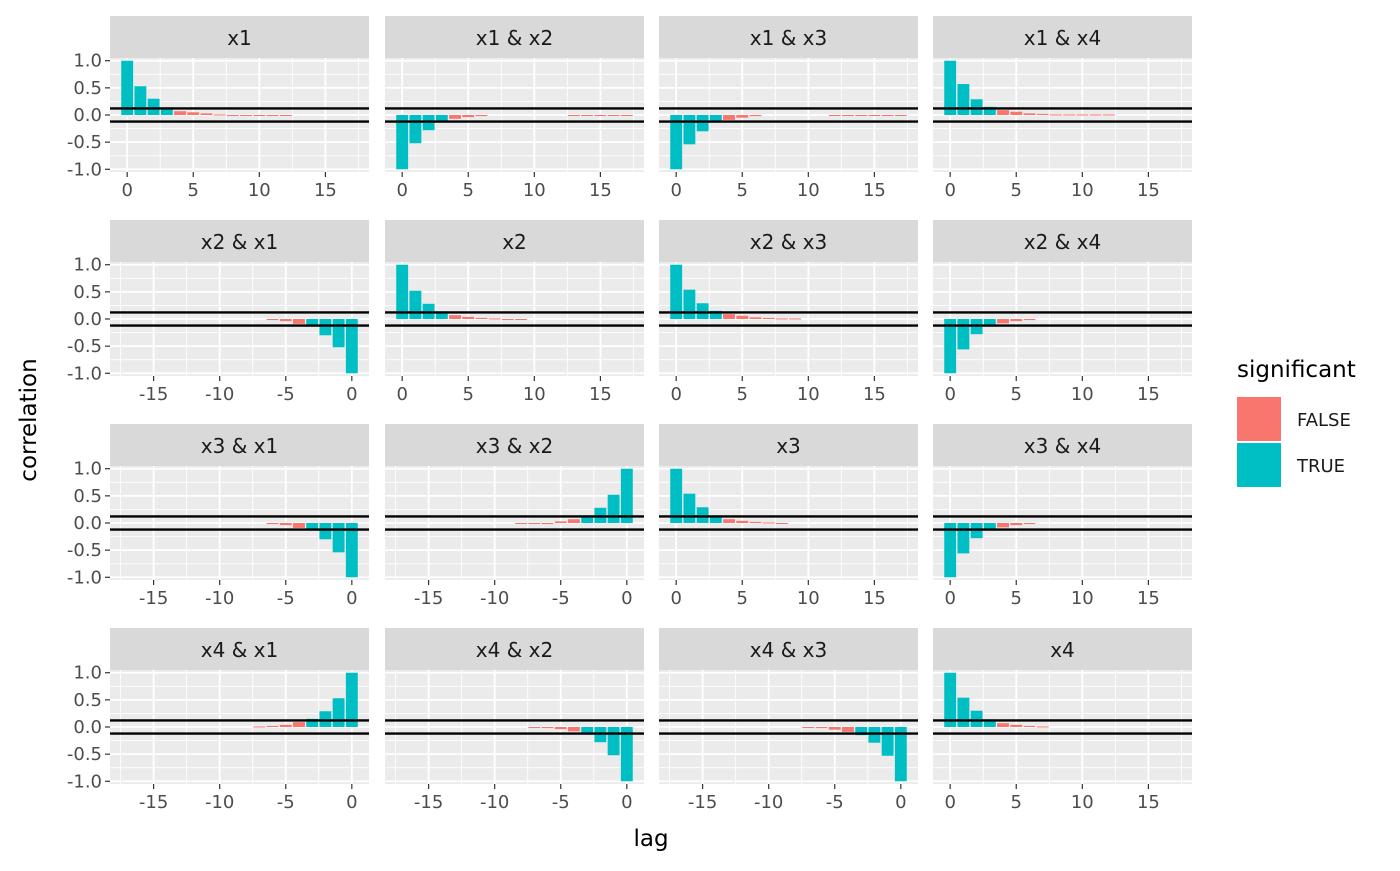 Image resolution: width=1400 pixels, height=871 pixels. What do you see at coordinates (1324, 420) in the screenshot?
I see `legend-label-false: FALSE` at bounding box center [1324, 420].